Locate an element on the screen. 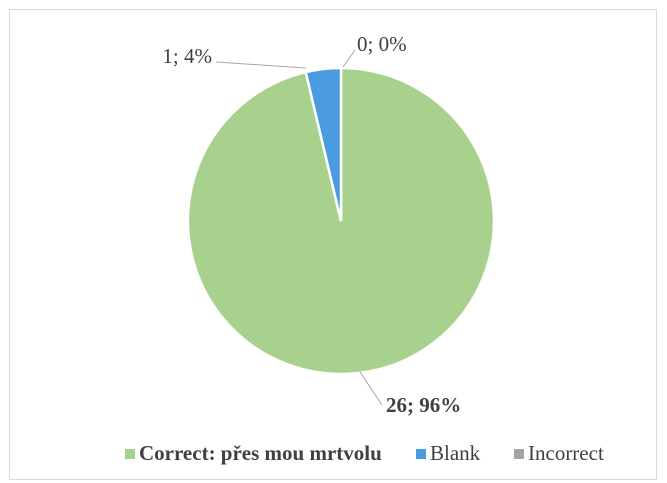 The height and width of the screenshot is (483, 667). data-label: 1; 4% is located at coordinates (187, 56).